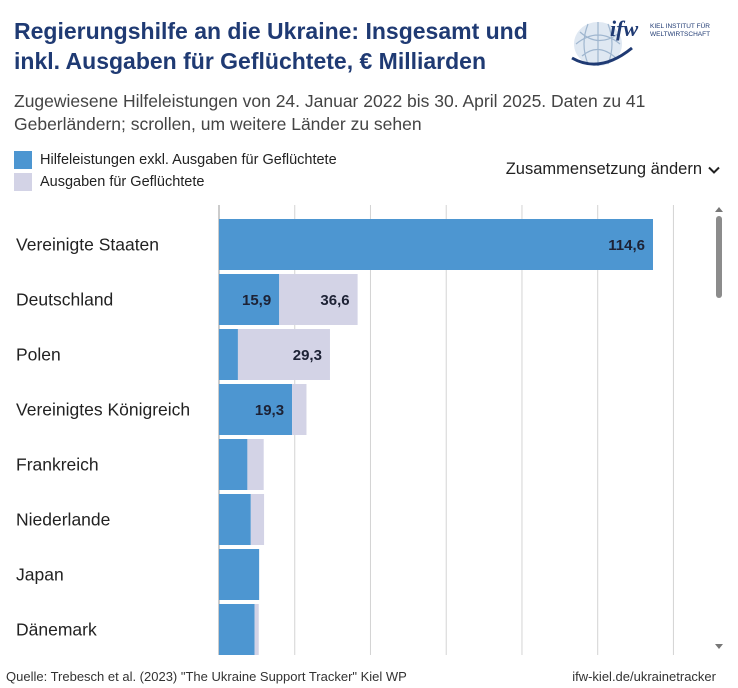 This screenshot has height=688, width=738. I want to click on logo-wordmark: ifw, so click(624, 28).